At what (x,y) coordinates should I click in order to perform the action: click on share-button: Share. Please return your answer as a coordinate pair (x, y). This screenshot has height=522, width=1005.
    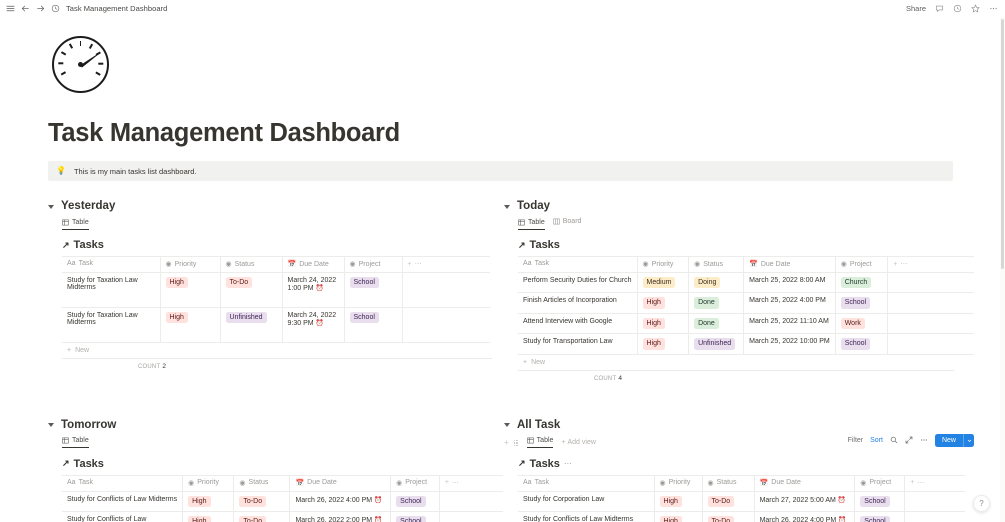
    Looking at the image, I should click on (915, 8).